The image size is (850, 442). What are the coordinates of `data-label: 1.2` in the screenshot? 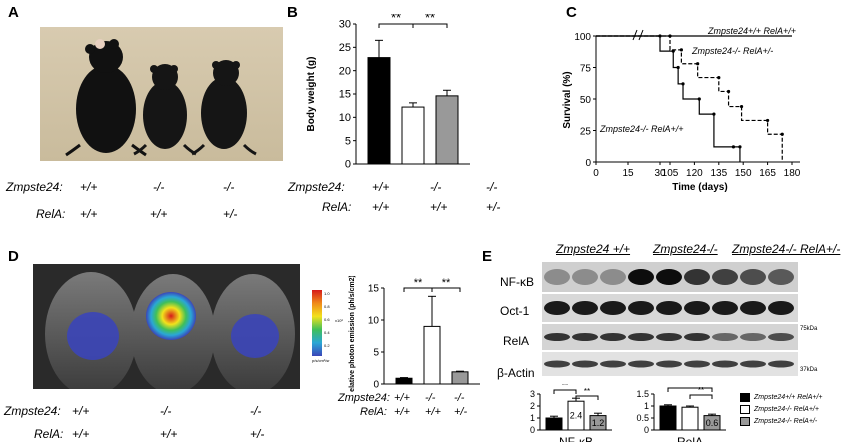 It's located at (598, 423).